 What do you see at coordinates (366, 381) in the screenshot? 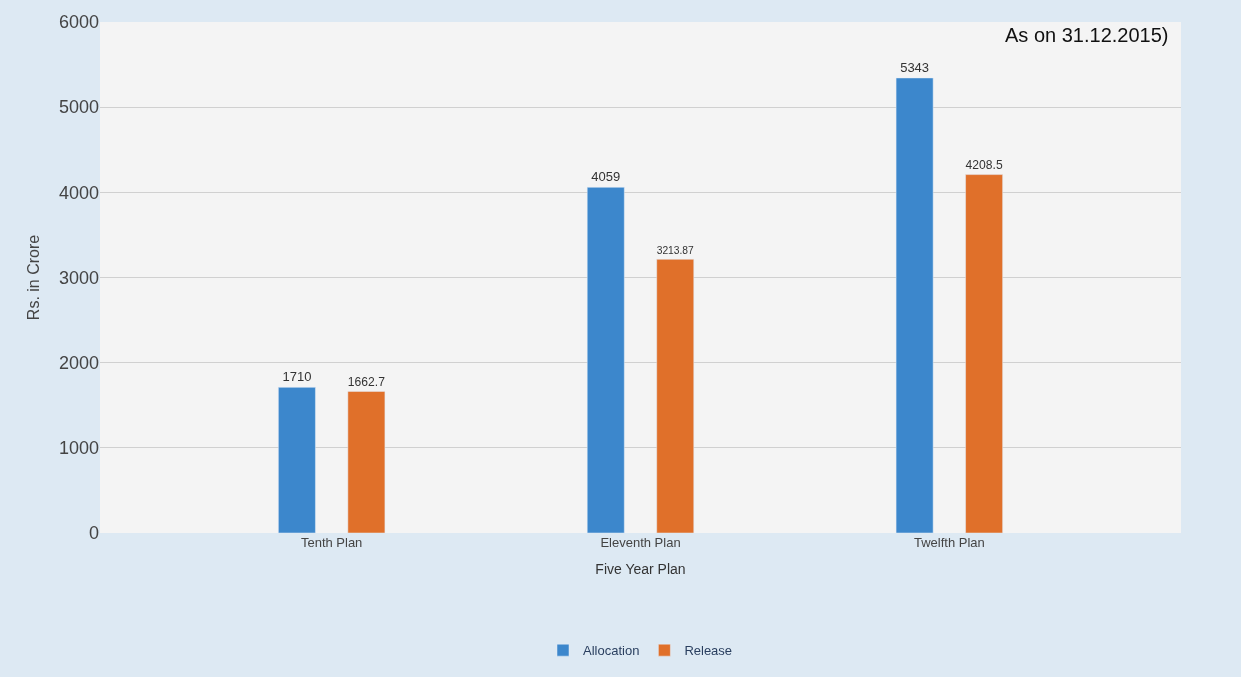
I see `data-label: 1662.7` at bounding box center [366, 381].